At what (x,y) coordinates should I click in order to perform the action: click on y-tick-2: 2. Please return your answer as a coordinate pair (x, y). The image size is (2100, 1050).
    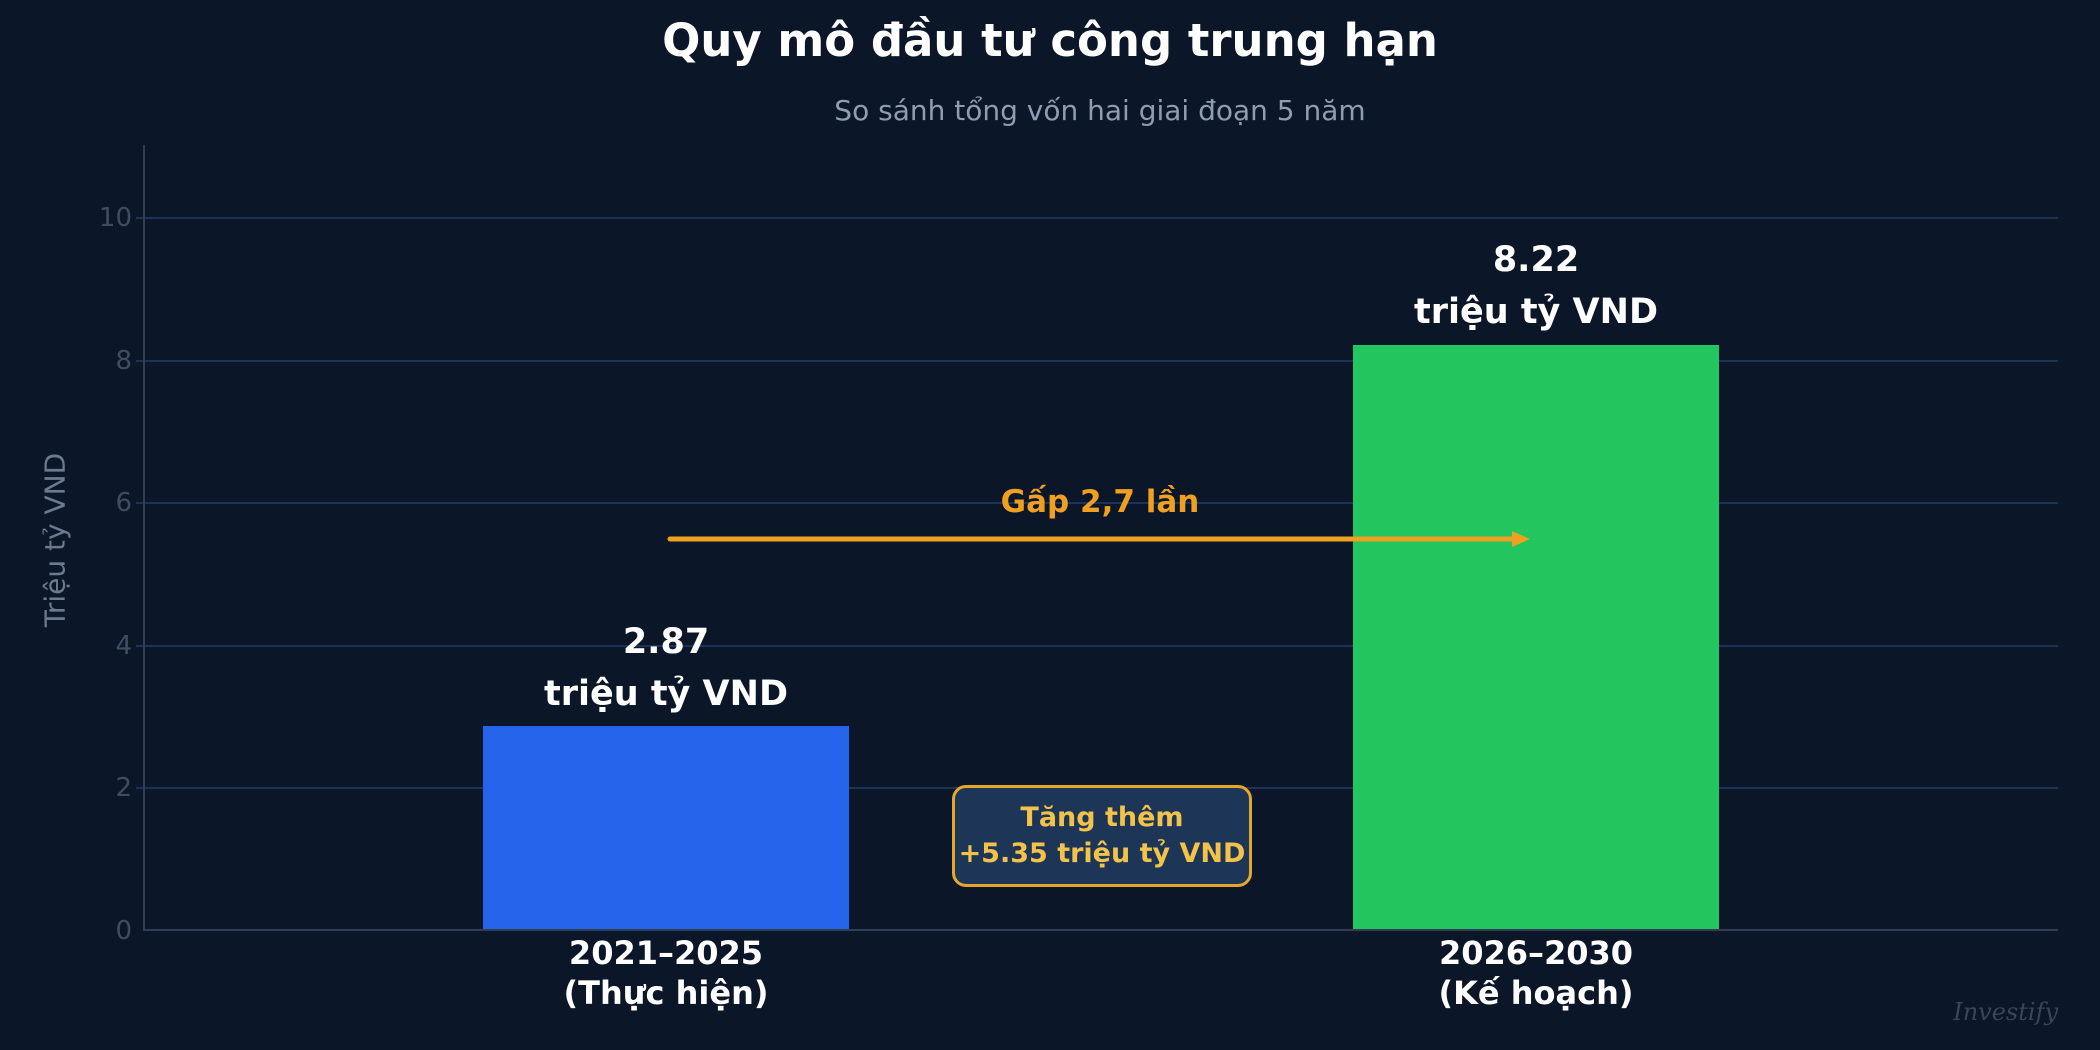
    Looking at the image, I should click on (123, 788).